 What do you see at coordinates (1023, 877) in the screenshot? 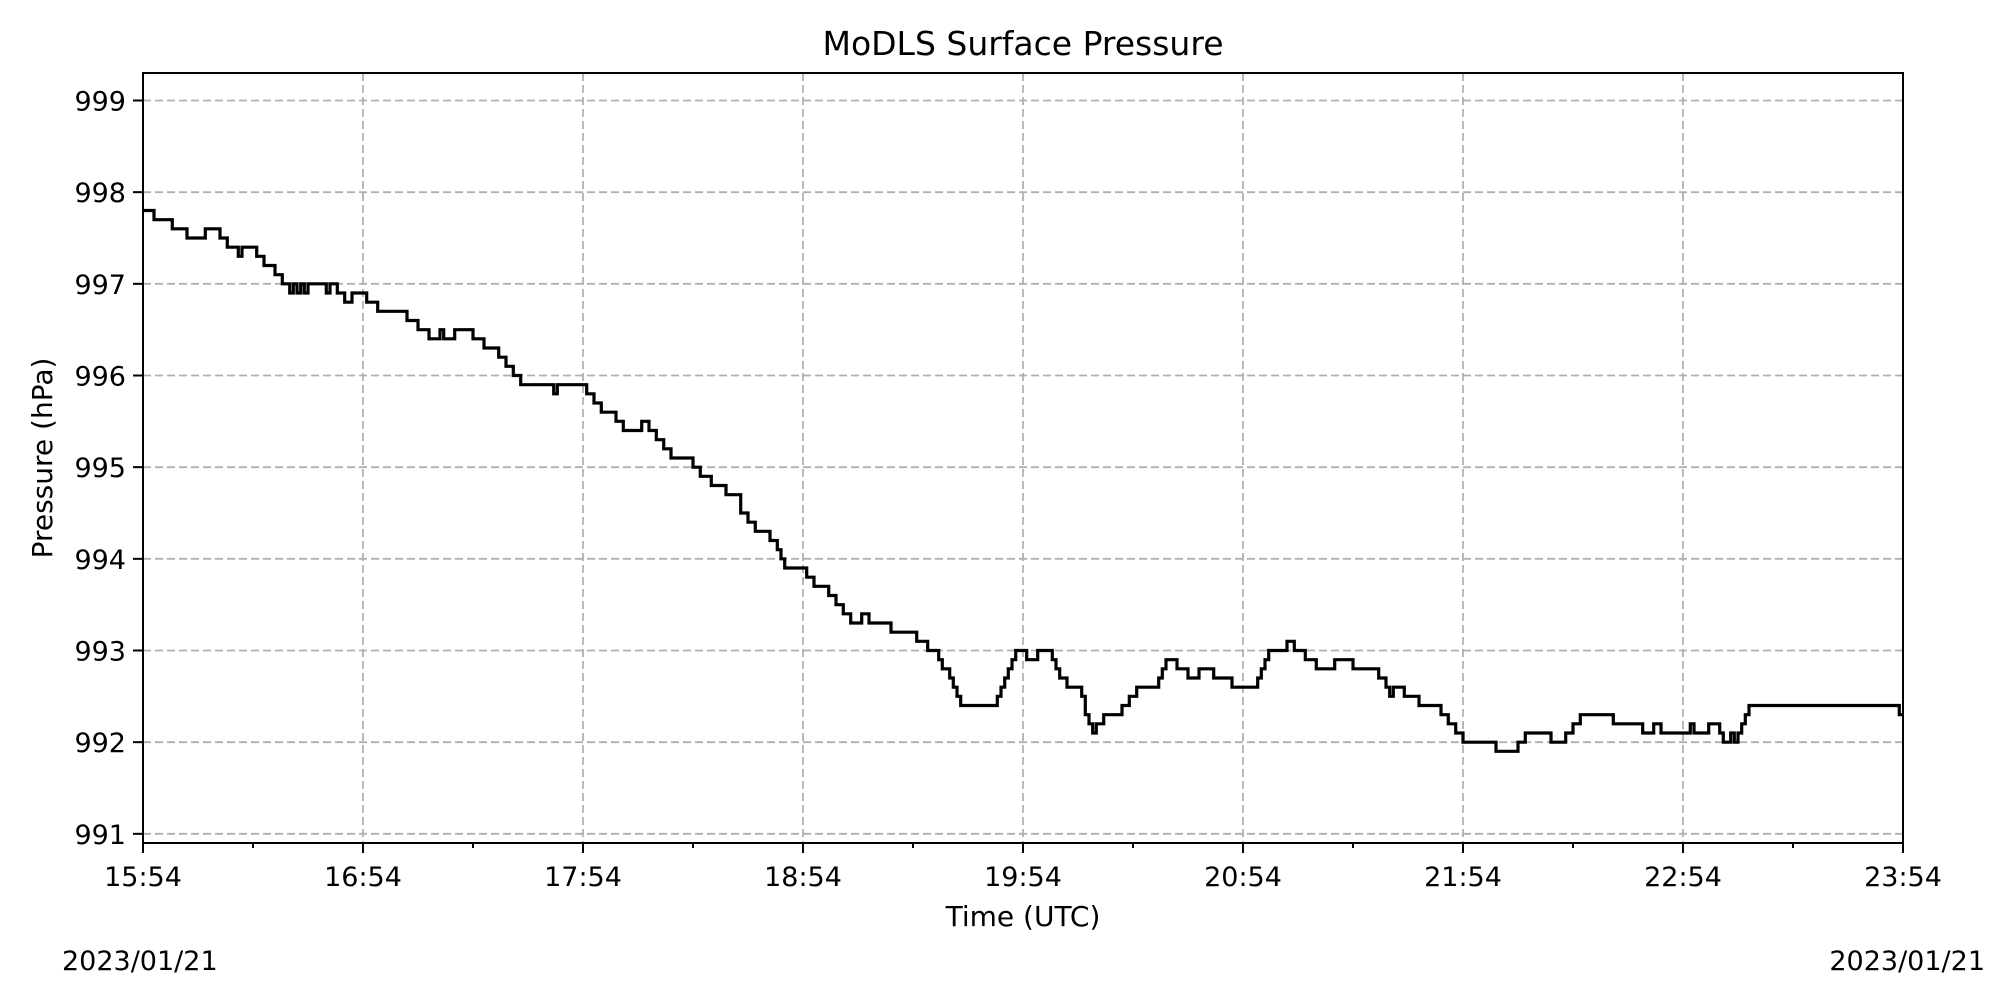
I see `x-tick-label: 19:54` at bounding box center [1023, 877].